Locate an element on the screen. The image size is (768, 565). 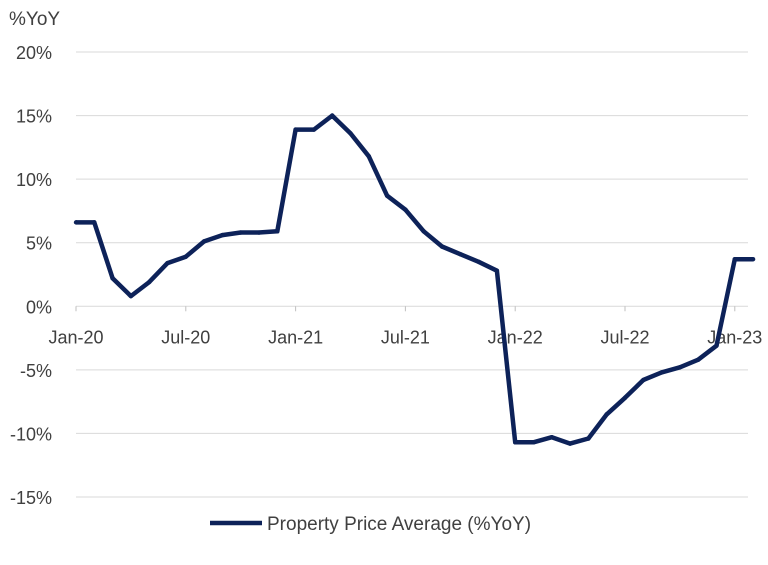
y-axis-unit-label: %YoY is located at coordinates (34, 19).